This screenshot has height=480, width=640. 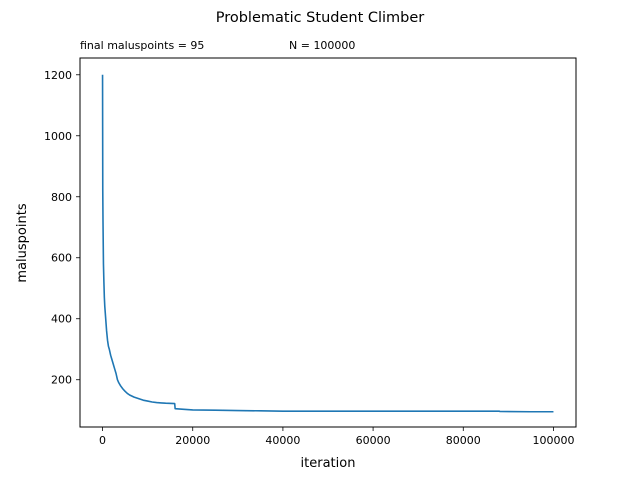 I want to click on x-tick-label: 0, so click(x=102, y=440).